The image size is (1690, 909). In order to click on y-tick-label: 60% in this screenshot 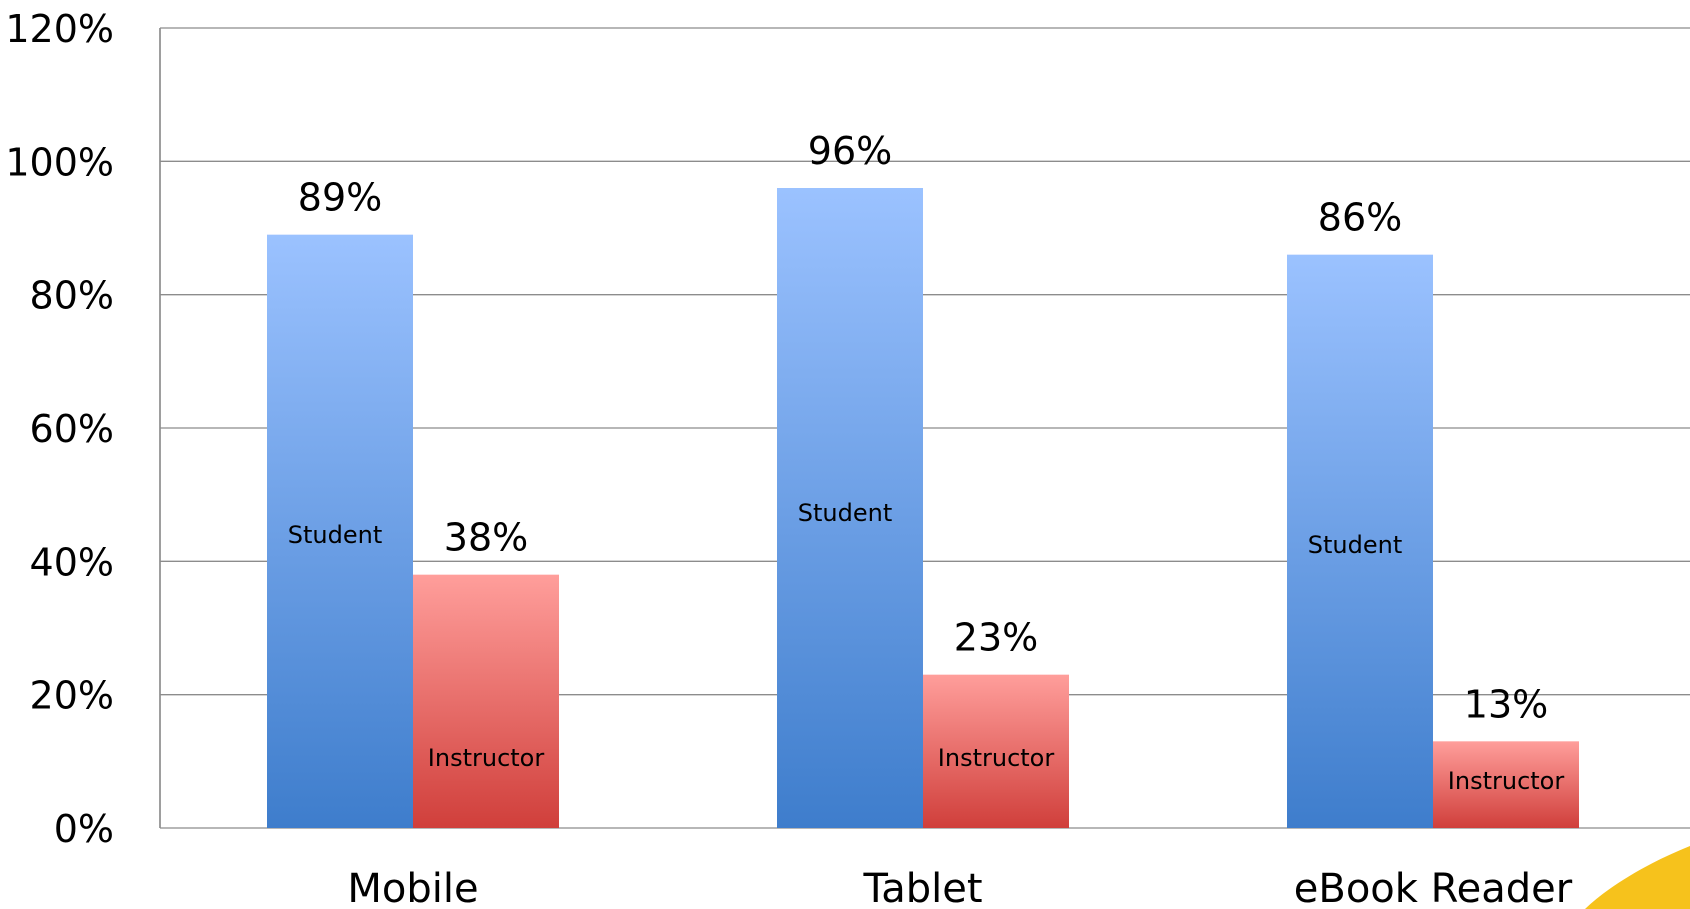, I will do `click(72, 429)`.